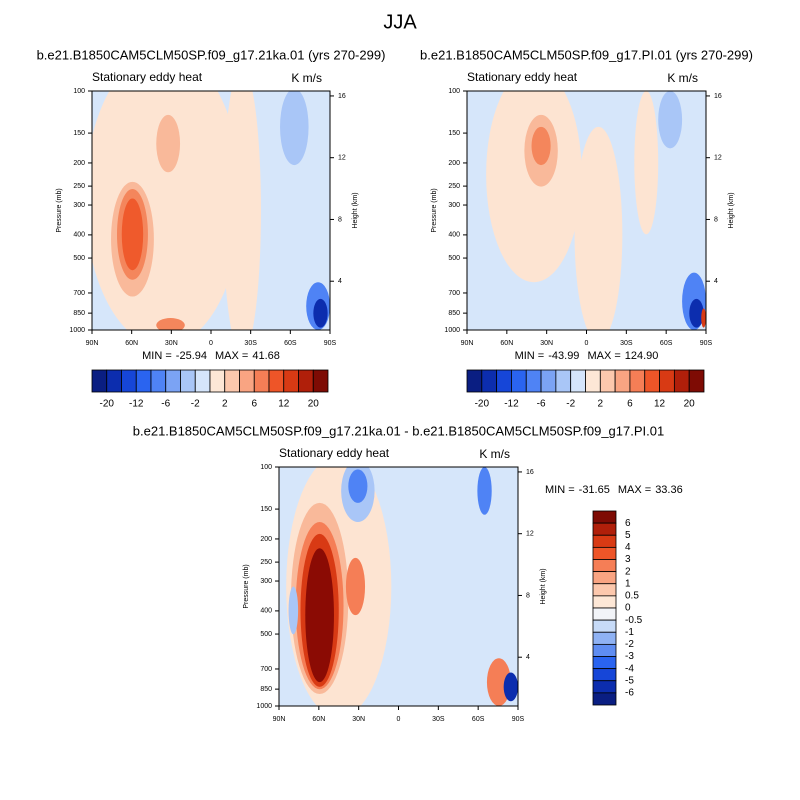 This screenshot has height=800, width=800. What do you see at coordinates (482, 404) in the screenshot?
I see `colorbar-label: -20` at bounding box center [482, 404].